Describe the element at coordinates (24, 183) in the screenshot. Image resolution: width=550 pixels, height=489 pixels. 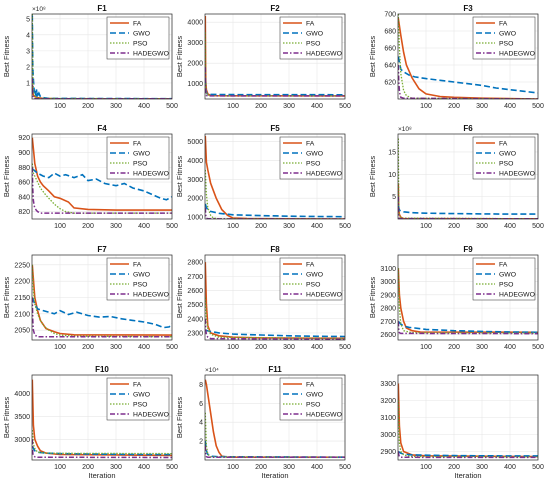
I see `y-tick-label: 860` at that location.